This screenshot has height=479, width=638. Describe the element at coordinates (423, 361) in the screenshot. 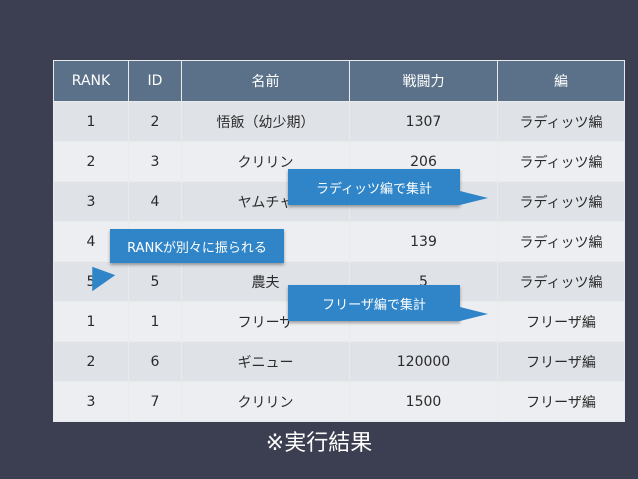

I see `cell-power: 120000` at that location.